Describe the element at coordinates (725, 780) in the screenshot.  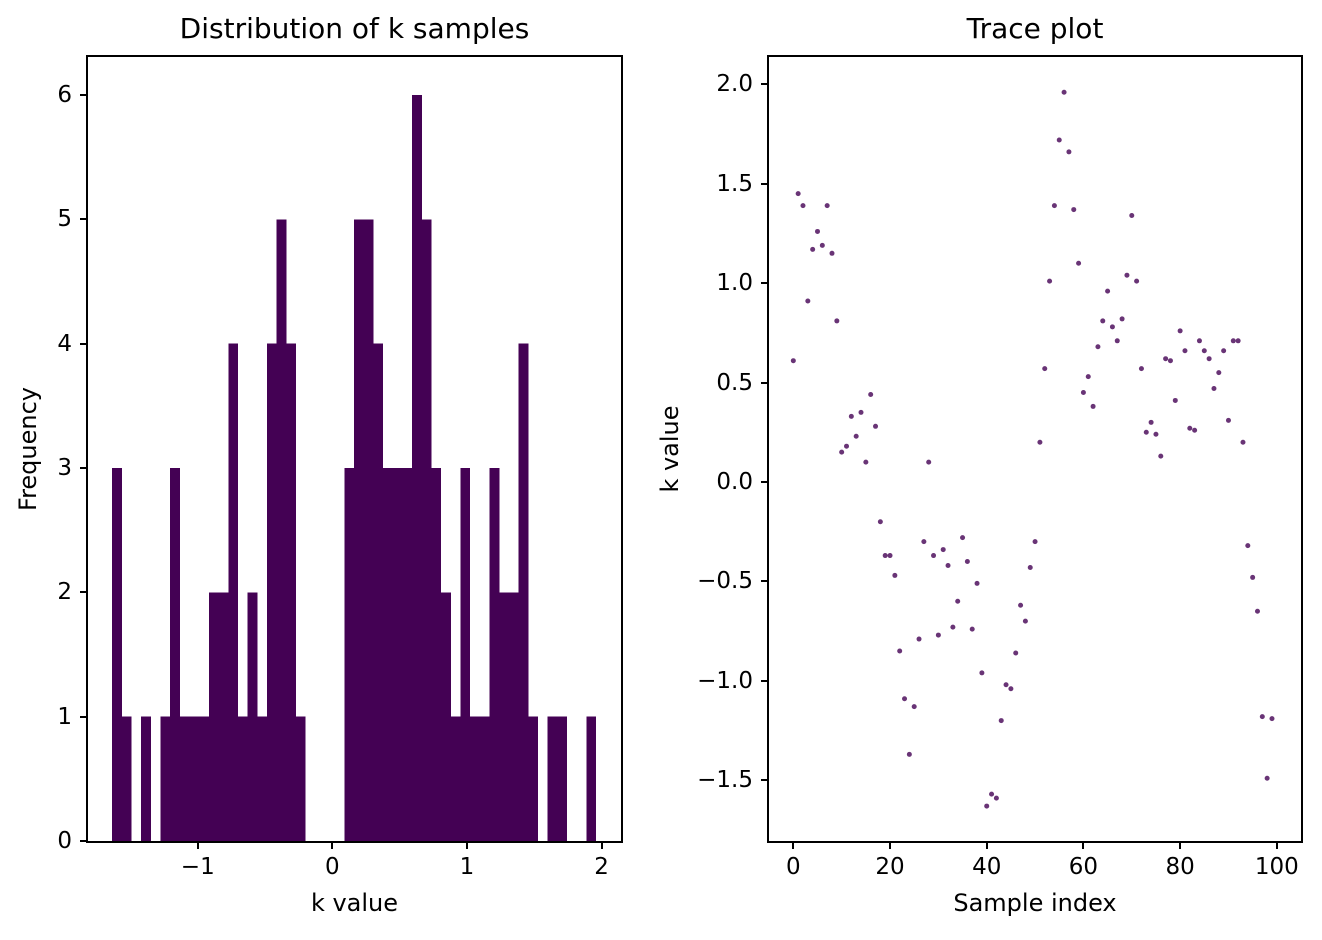
I see `trace-y-tick-label: −1.5` at that location.